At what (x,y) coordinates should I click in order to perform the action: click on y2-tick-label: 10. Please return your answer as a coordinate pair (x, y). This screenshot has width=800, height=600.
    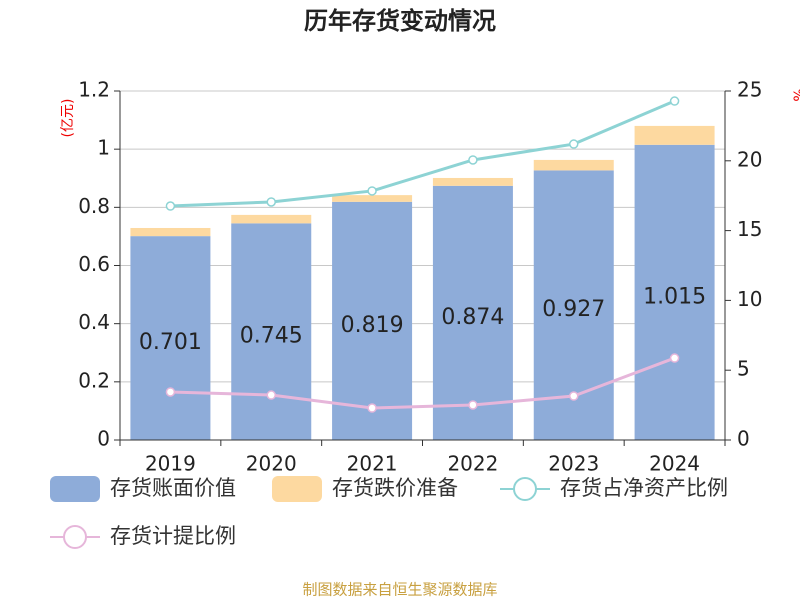
    Looking at the image, I should click on (749, 299).